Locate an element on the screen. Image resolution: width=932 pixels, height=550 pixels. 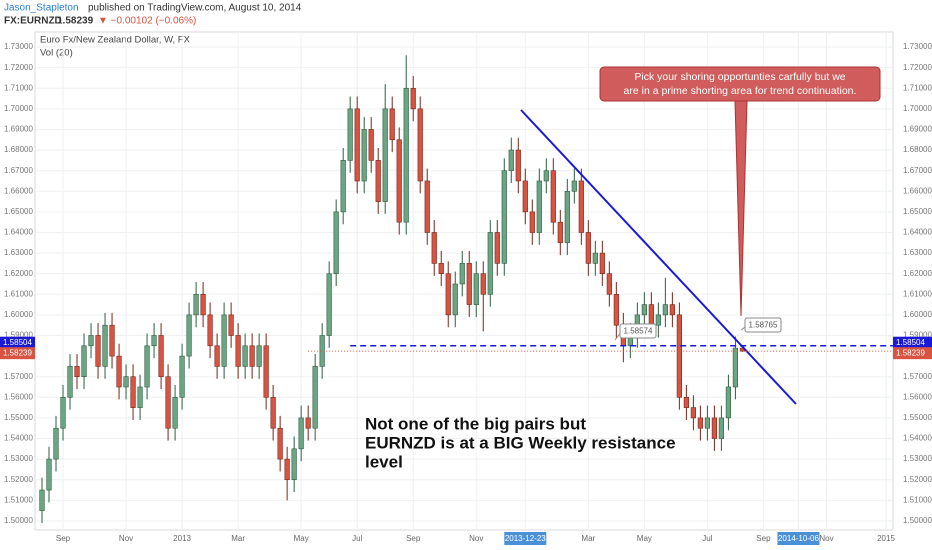
axis-price-label: 1.58504 is located at coordinates (910, 342).